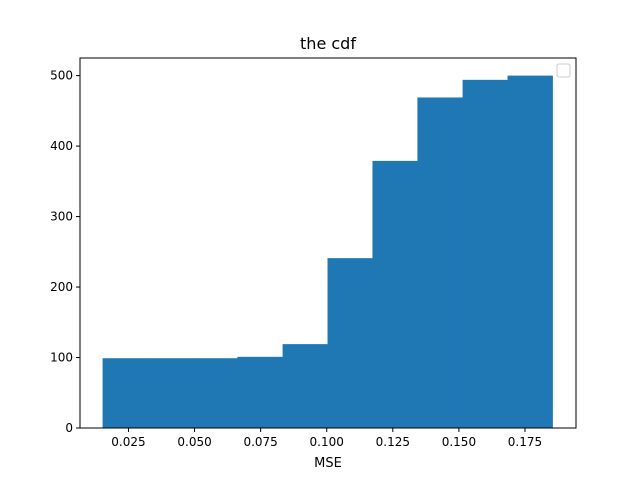 Image resolution: width=640 pixels, height=485 pixels. What do you see at coordinates (128, 442) in the screenshot?
I see `x-tick-label: 0.025` at bounding box center [128, 442].